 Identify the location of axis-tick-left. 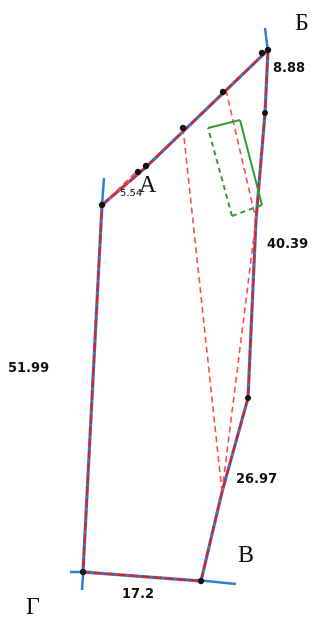
(103, 191).